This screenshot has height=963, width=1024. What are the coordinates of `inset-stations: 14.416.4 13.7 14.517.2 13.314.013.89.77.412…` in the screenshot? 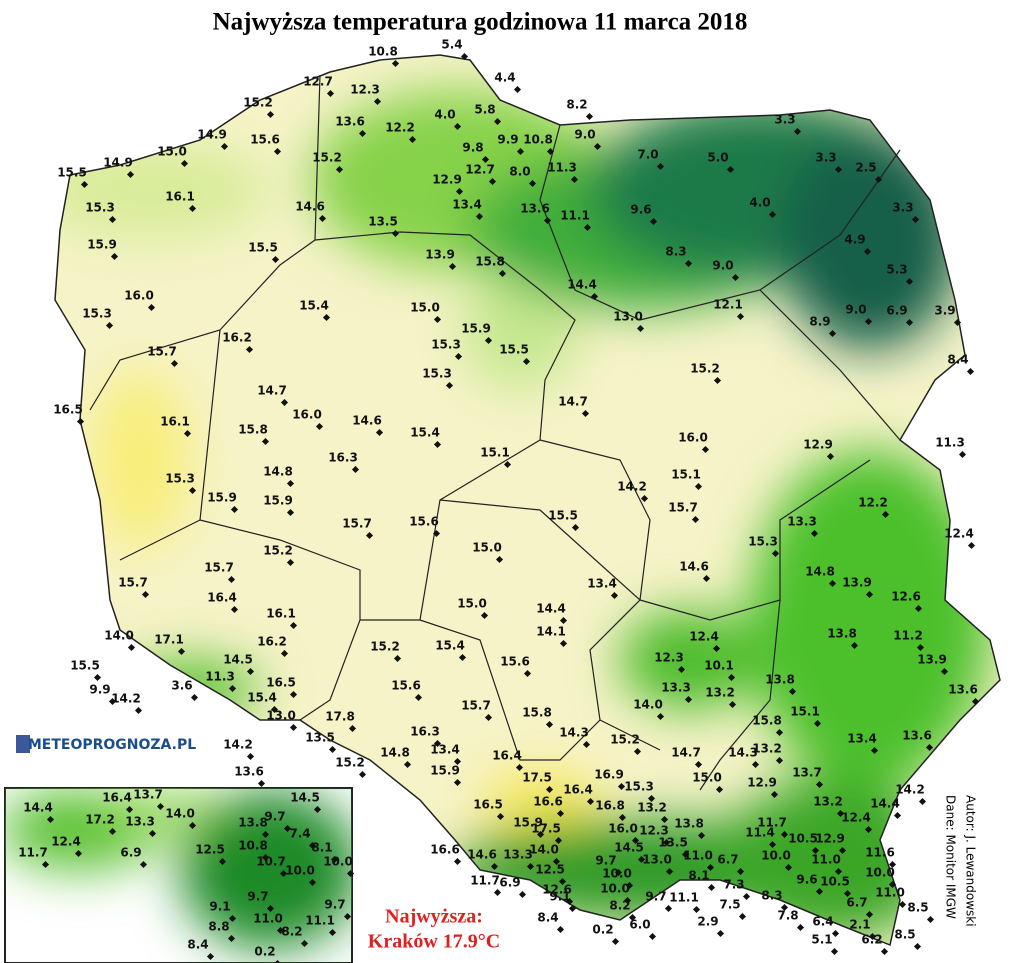 It's located at (186, 875).